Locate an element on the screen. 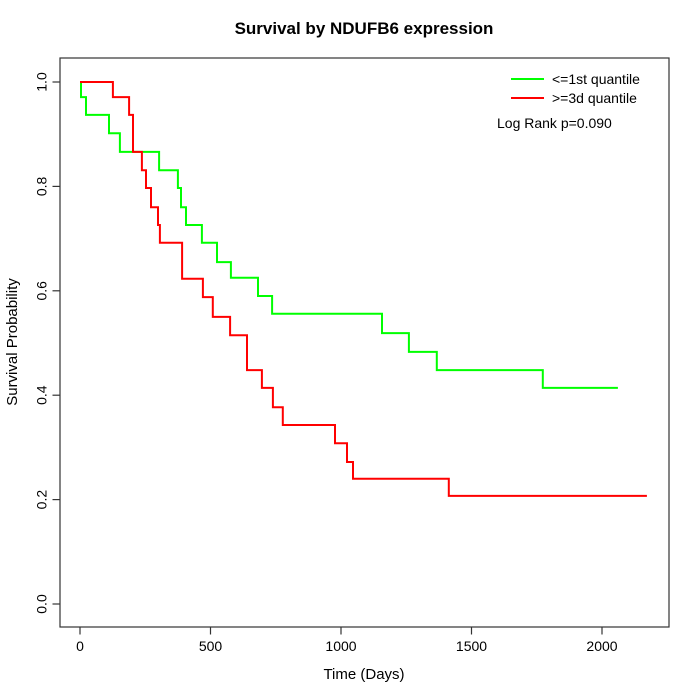 The image size is (700, 700). chart-title: Survival by NDUFB6 expression is located at coordinates (364, 28).